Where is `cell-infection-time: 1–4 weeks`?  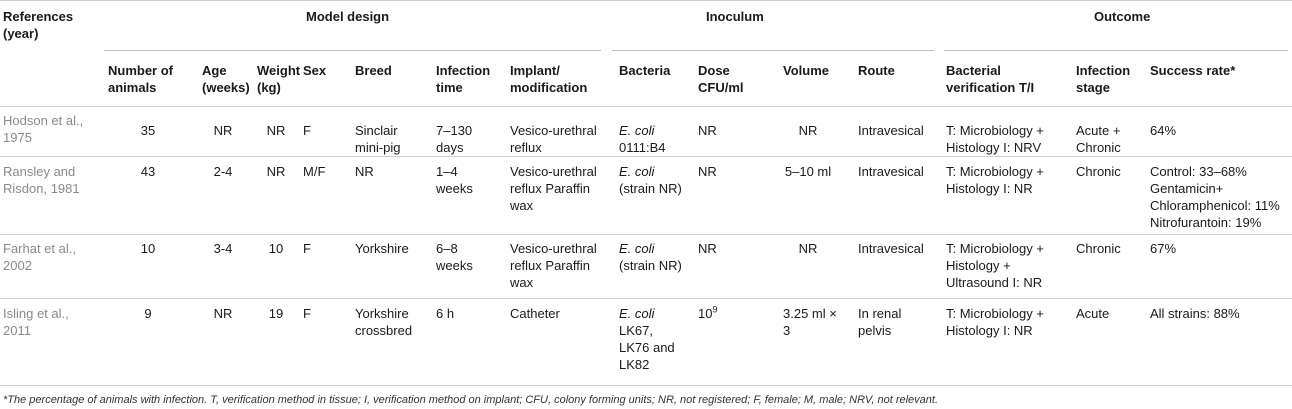
cell-infection-time: 1–4 weeks is located at coordinates (454, 180).